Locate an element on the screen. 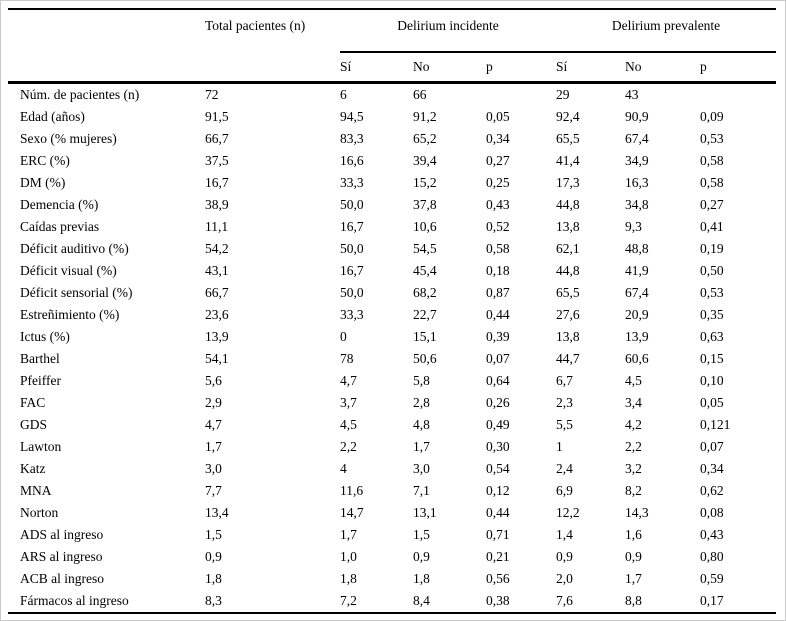  table-cell: 94,5 is located at coordinates (352, 116).